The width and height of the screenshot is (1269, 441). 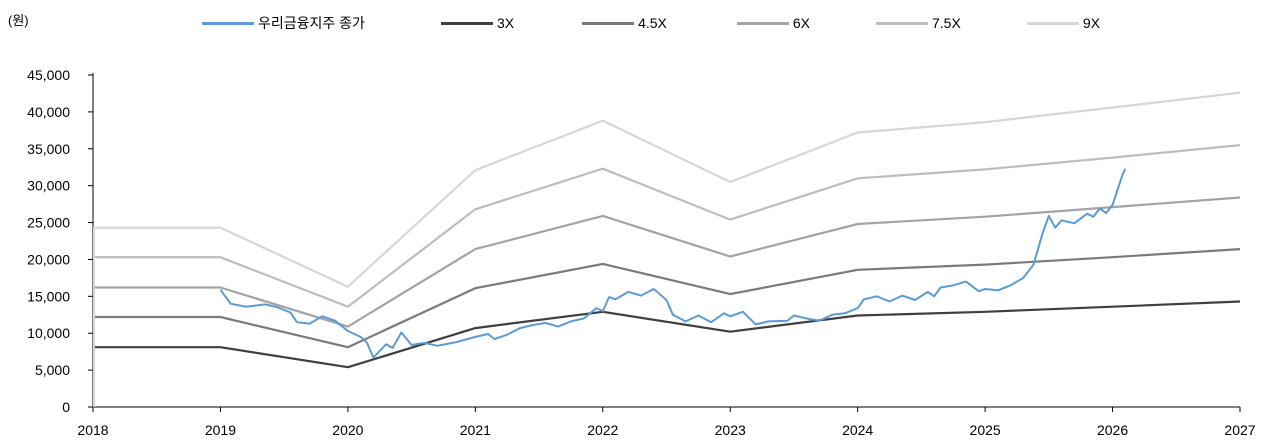 I want to click on legend-item-7-5x: 7.5X, so click(x=918, y=23).